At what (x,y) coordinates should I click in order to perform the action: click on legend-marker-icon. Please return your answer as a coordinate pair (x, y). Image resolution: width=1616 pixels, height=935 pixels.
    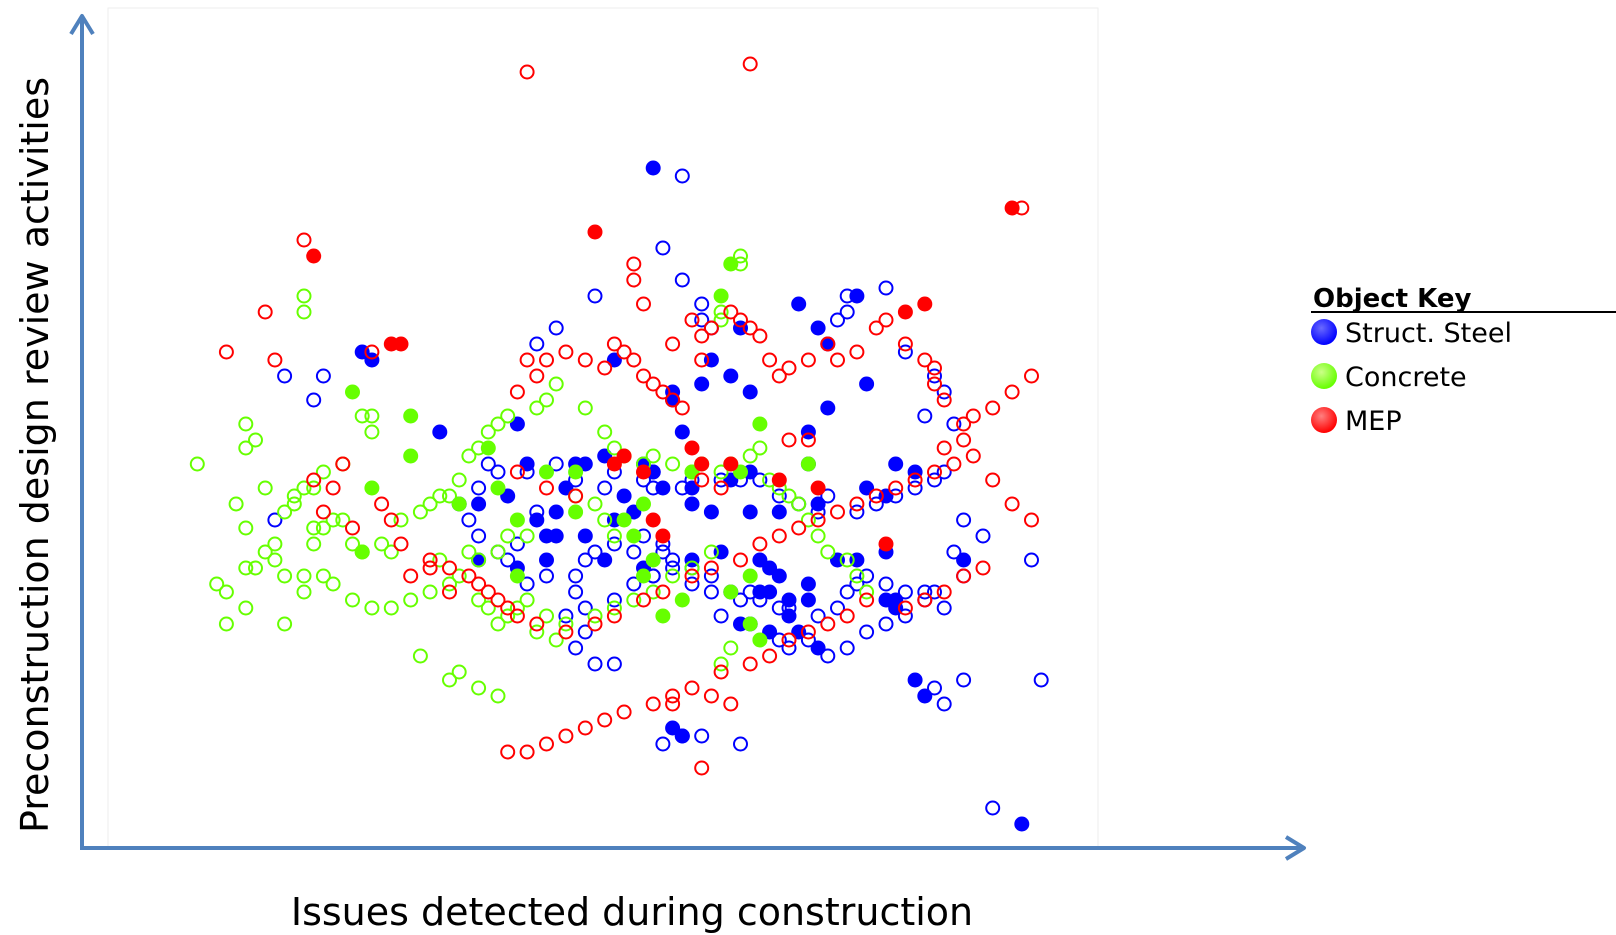
    Looking at the image, I should click on (1324, 420).